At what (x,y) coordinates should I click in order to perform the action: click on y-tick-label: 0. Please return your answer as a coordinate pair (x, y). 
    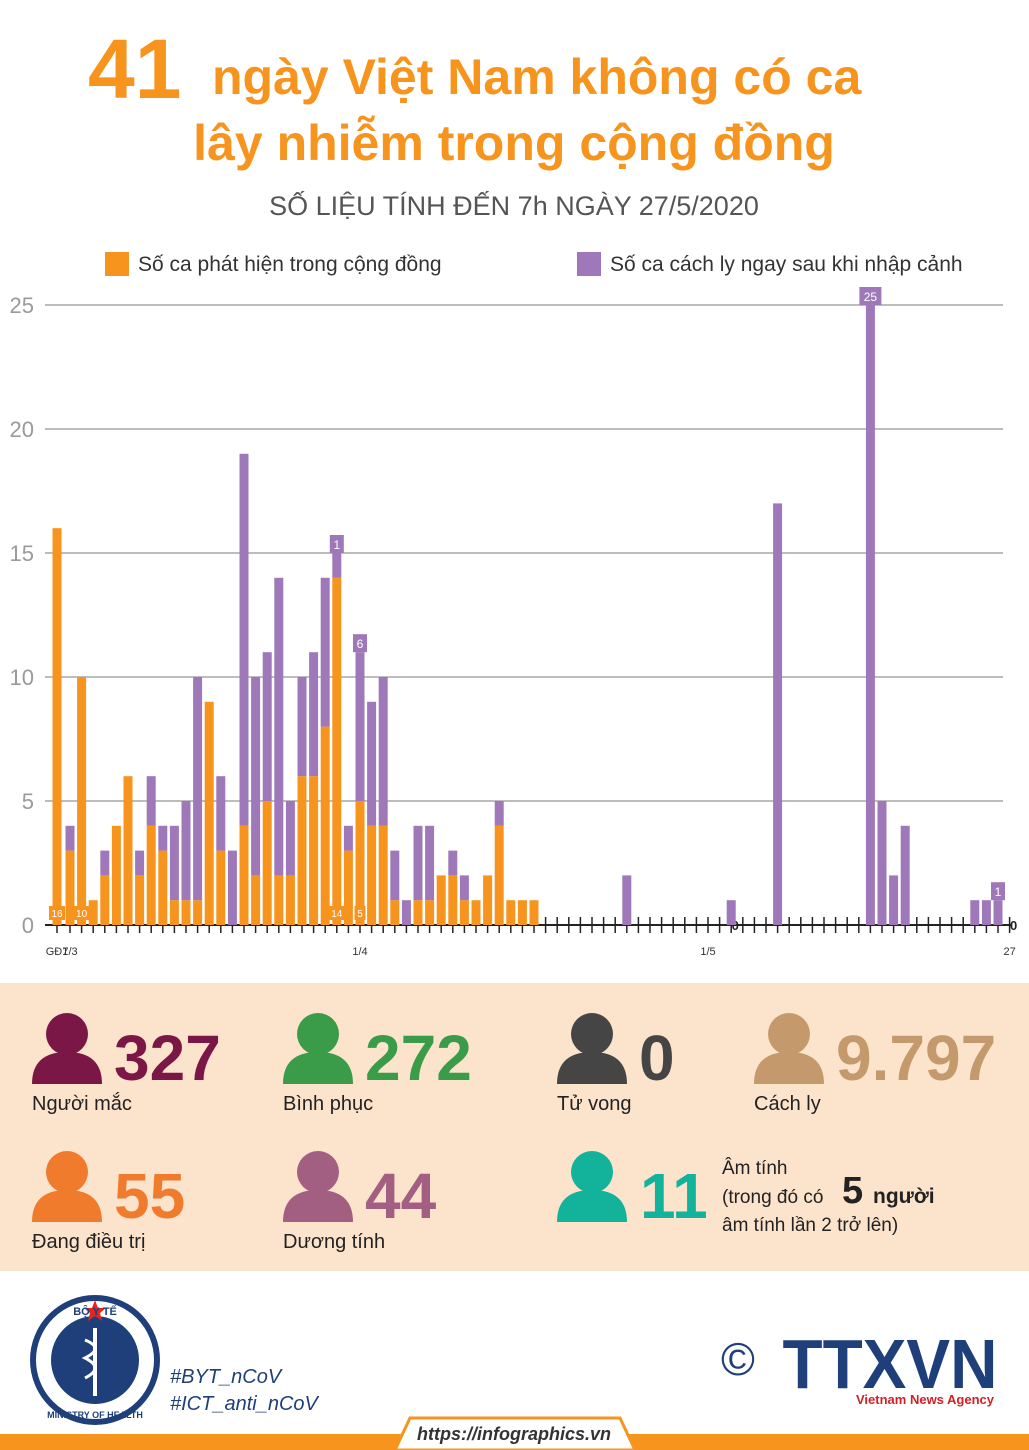
    Looking at the image, I should click on (28, 925).